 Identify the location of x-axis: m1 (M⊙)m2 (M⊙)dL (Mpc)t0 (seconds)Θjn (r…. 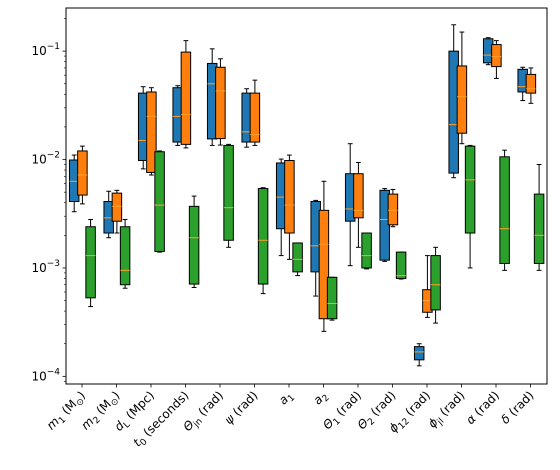
(290, 417).